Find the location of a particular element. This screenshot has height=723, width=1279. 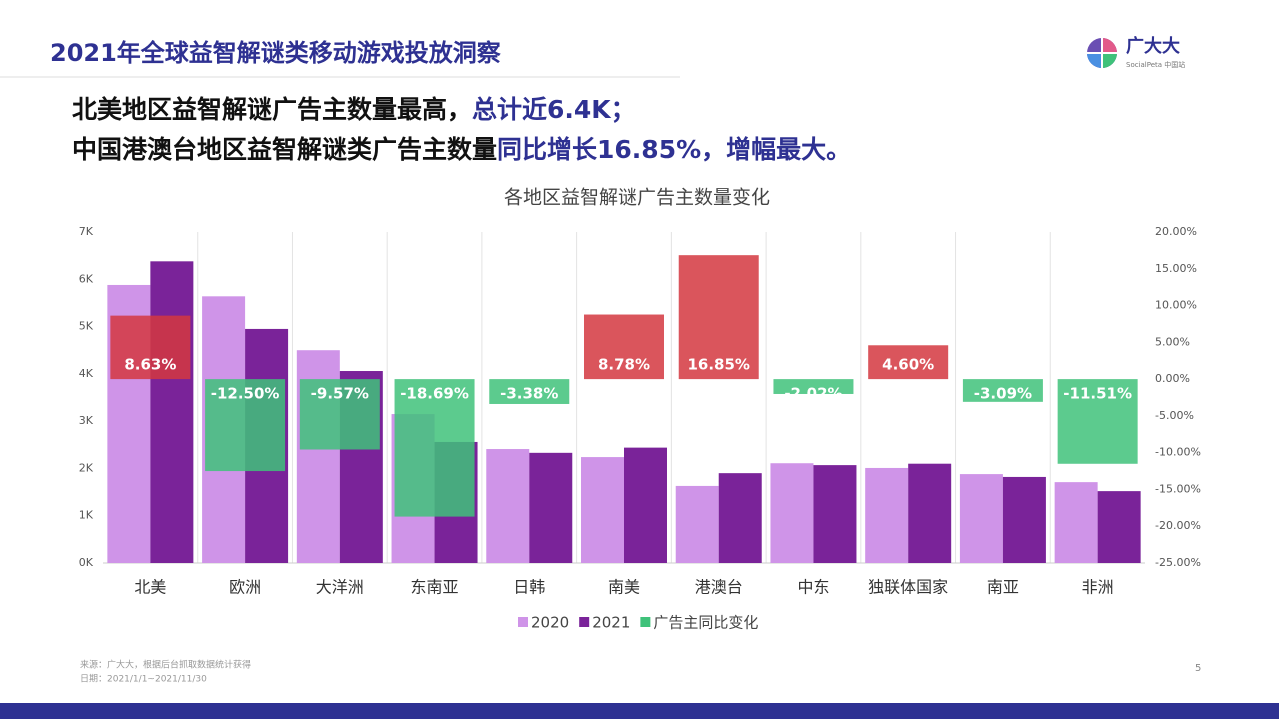

x-tick-label: 中东 is located at coordinates (813, 587).